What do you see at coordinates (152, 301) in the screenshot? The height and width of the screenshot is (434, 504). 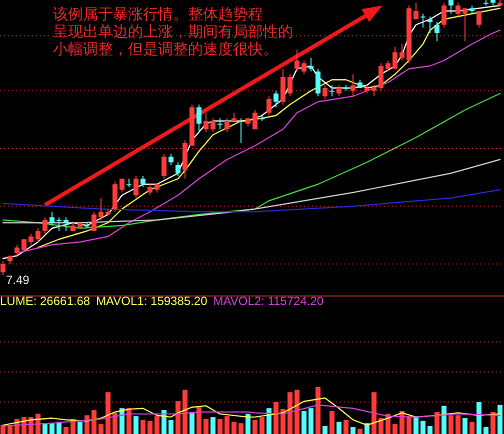 I see `text: MAVOL1: 159385.20` at bounding box center [152, 301].